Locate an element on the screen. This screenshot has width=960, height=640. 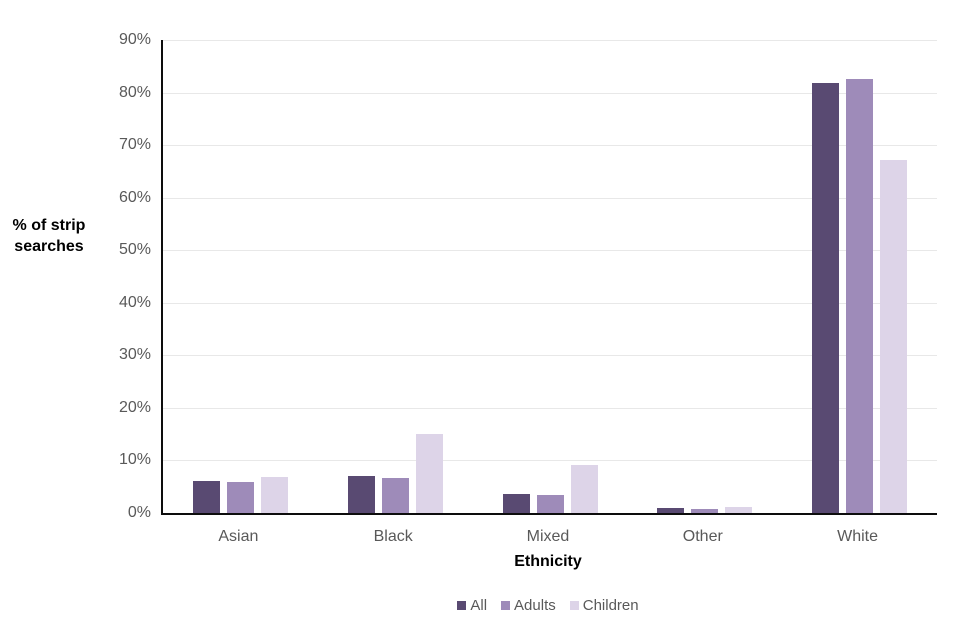
bar-asian-all is located at coordinates (206, 497).